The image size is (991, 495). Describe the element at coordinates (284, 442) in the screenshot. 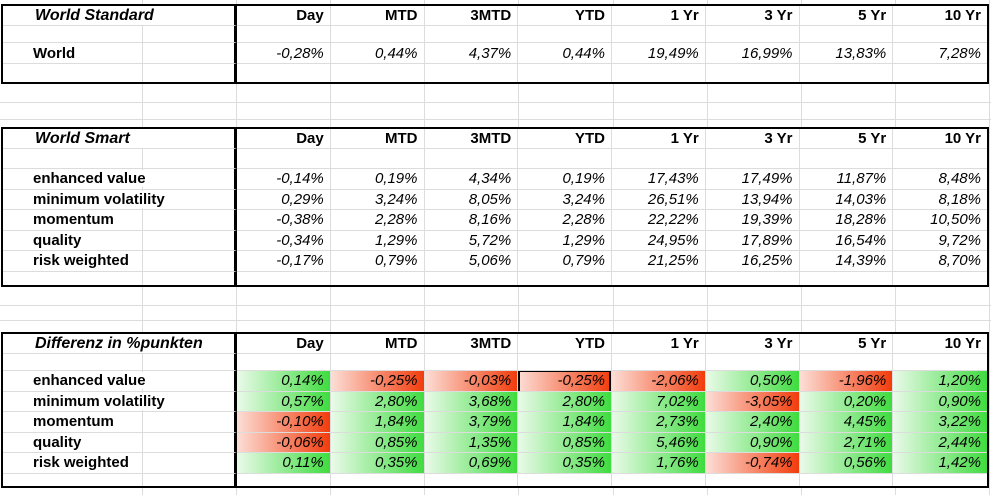

I see `value-cell: -0,06%` at that location.